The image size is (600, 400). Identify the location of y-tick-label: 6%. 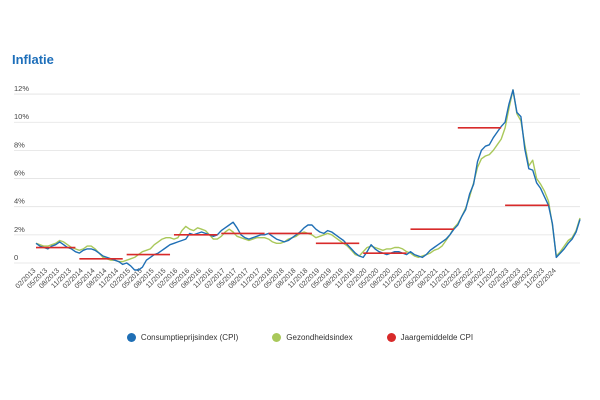
(19, 173).